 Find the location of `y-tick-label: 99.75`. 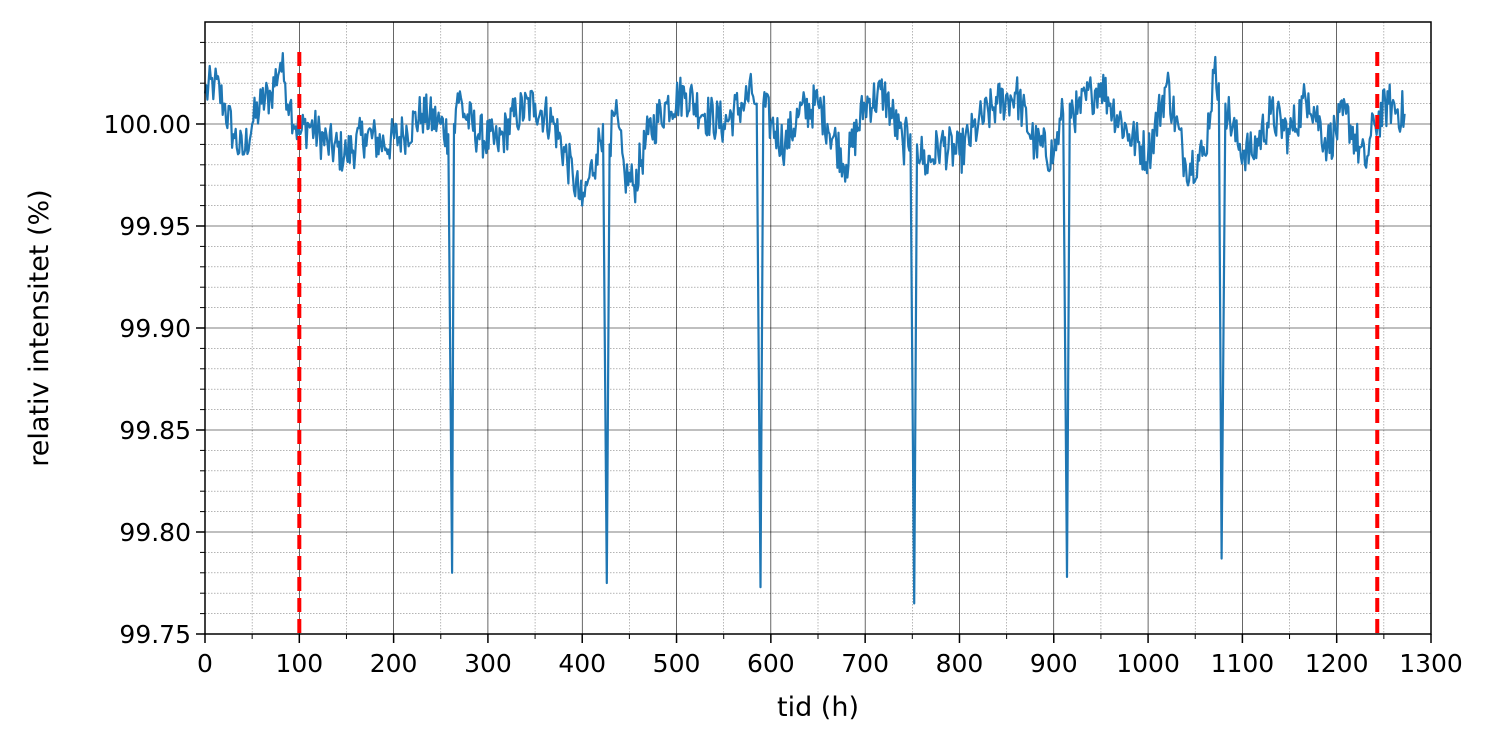

y-tick-label: 99.75 is located at coordinates (155, 634).